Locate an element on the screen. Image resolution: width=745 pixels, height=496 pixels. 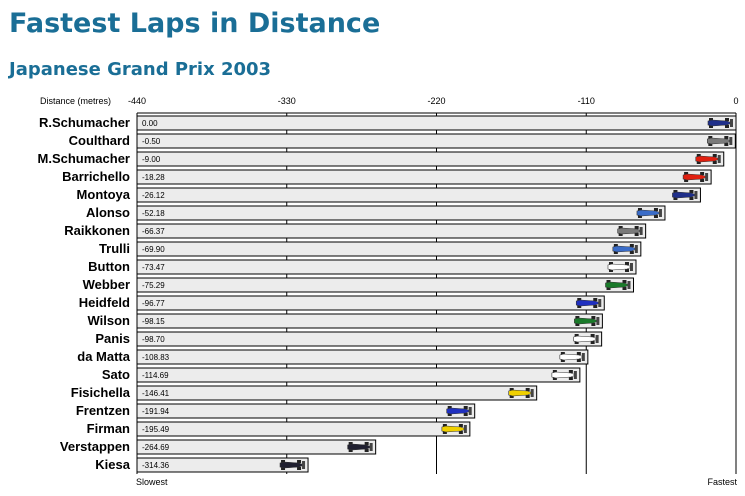
value-label: -264.69 is located at coordinates (156, 447).